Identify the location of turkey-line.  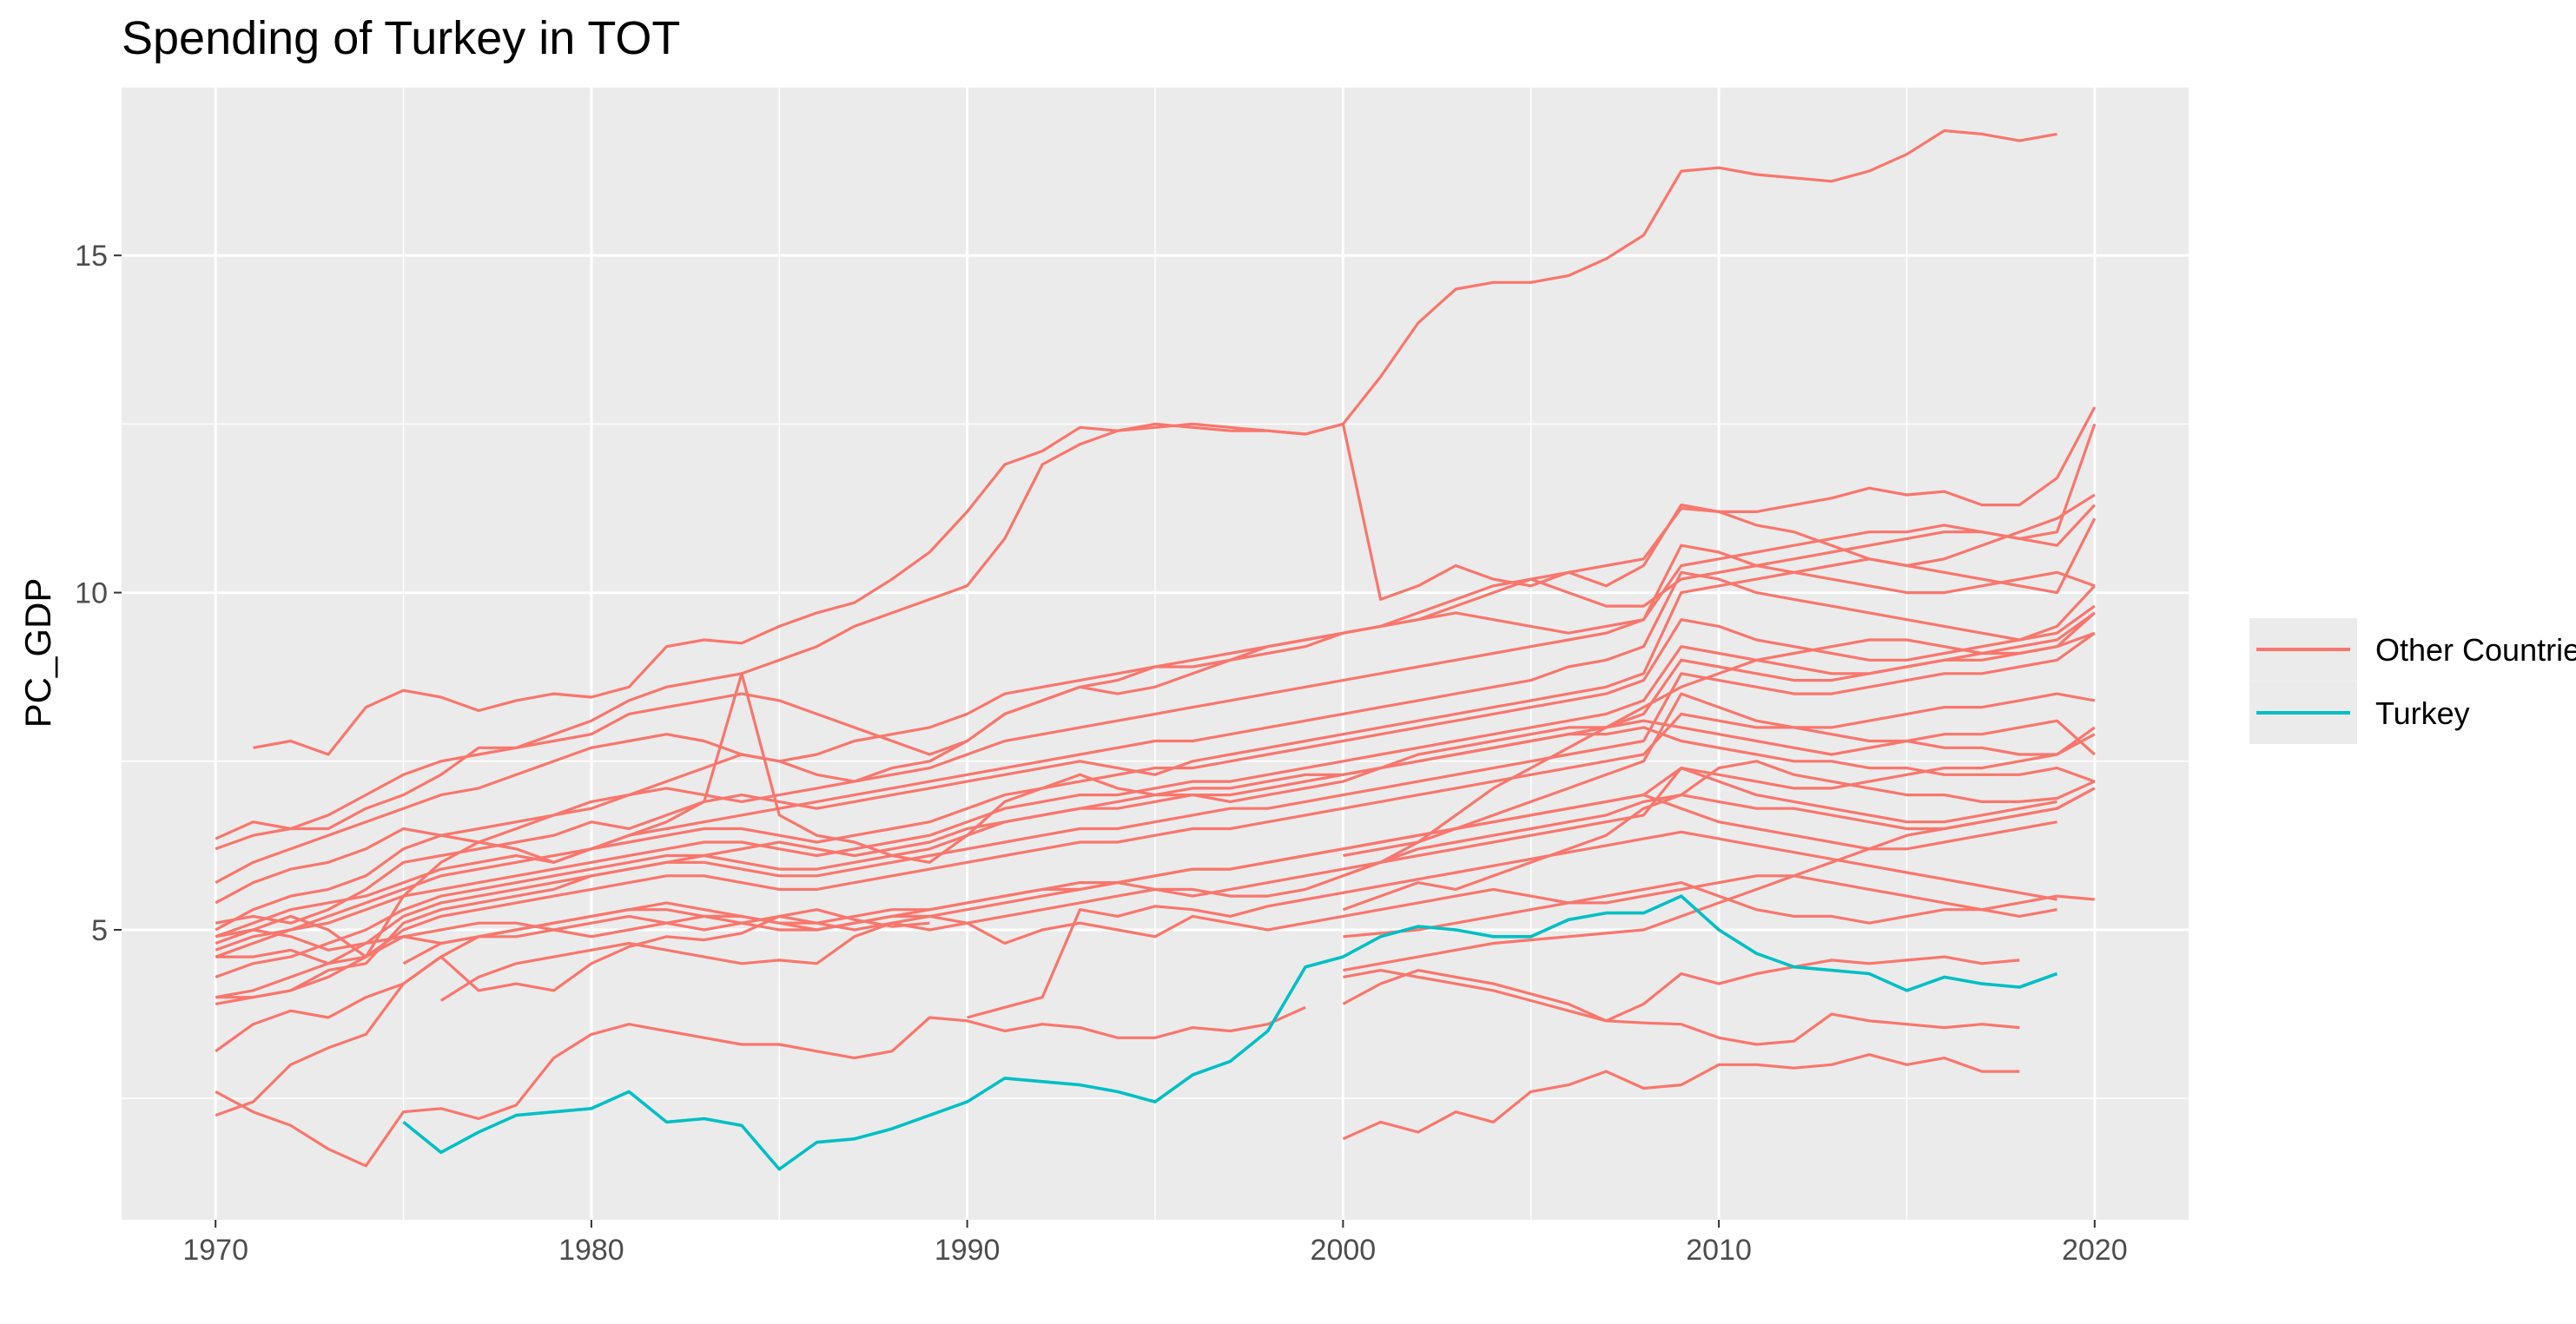
(1230, 1033).